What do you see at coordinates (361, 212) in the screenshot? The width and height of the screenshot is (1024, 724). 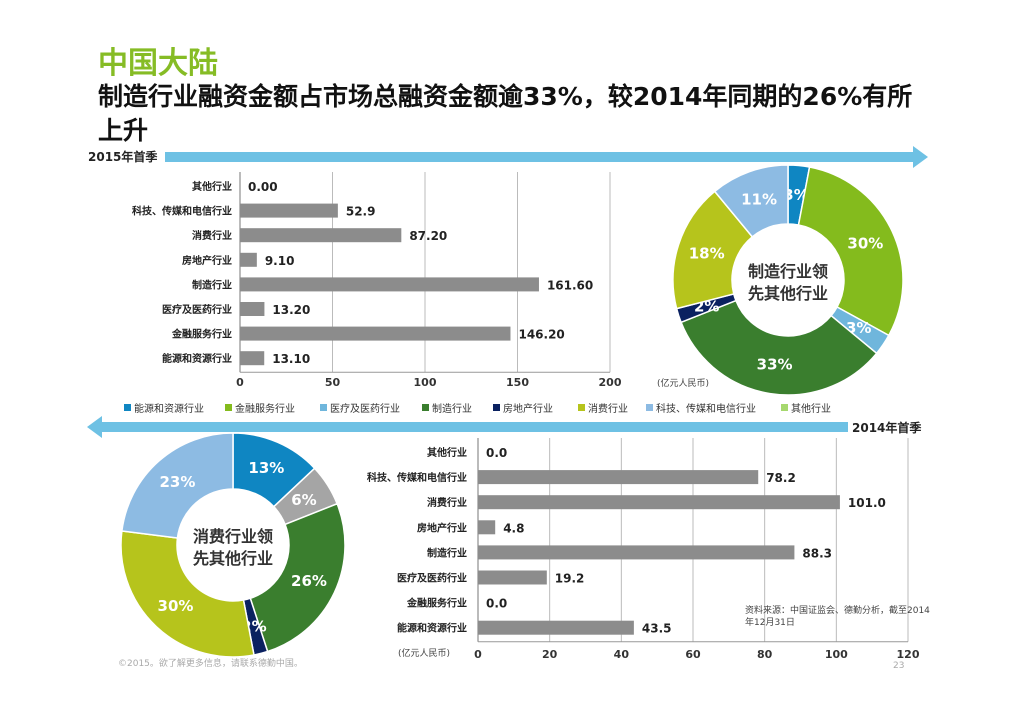 I see `bar-value-label: 52.9` at bounding box center [361, 212].